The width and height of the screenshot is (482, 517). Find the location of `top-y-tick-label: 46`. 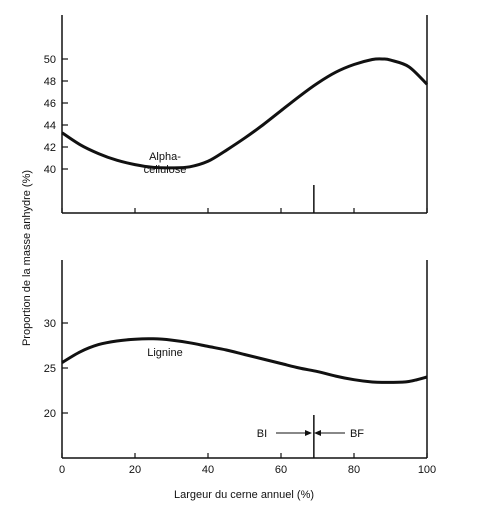

top-y-tick-label: 46 is located at coordinates (50, 104).